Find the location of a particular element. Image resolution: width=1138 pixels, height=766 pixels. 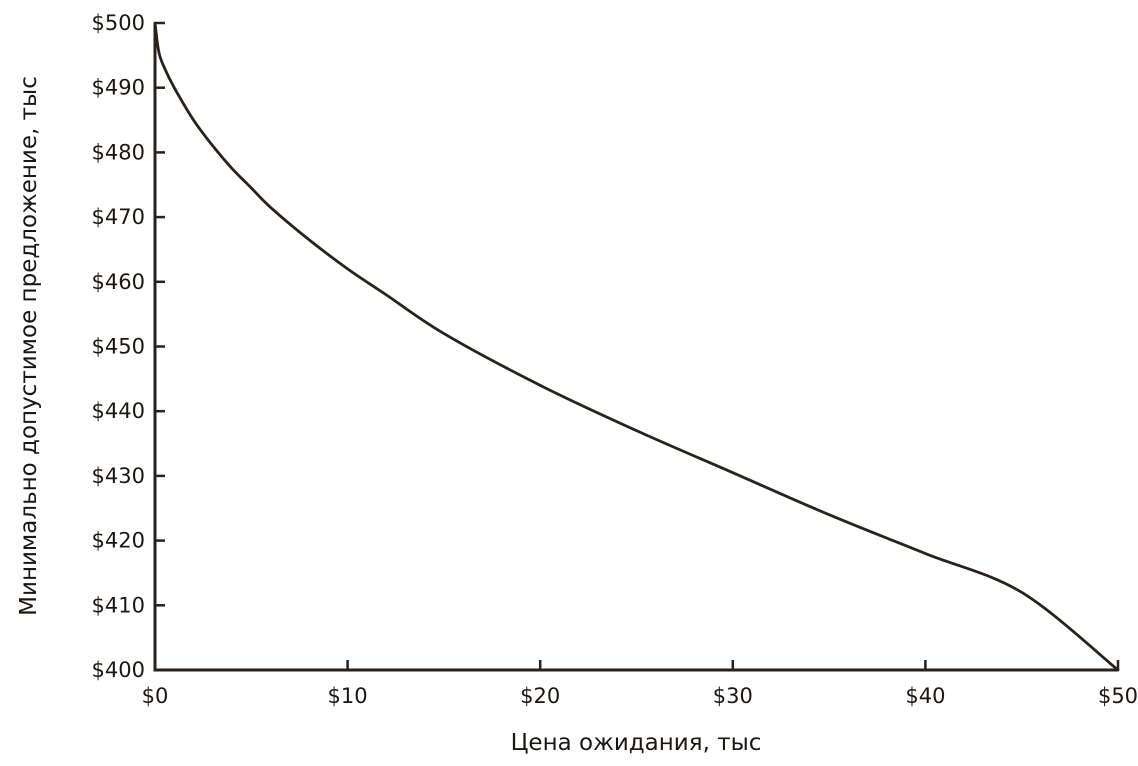

y-tick-label: $420 is located at coordinates (118, 541).